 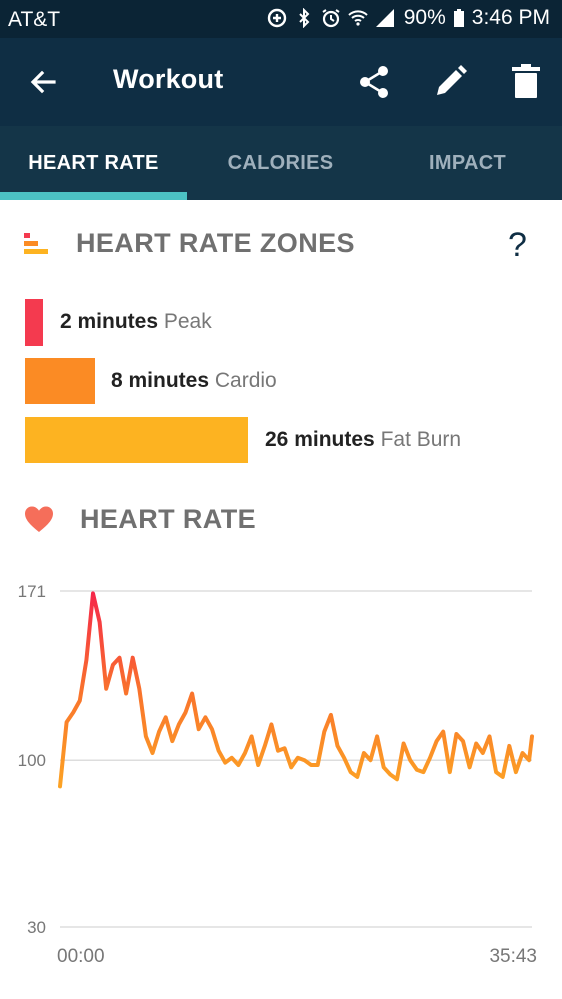 What do you see at coordinates (34, 19) in the screenshot?
I see `carrier-label: AT&T` at bounding box center [34, 19].